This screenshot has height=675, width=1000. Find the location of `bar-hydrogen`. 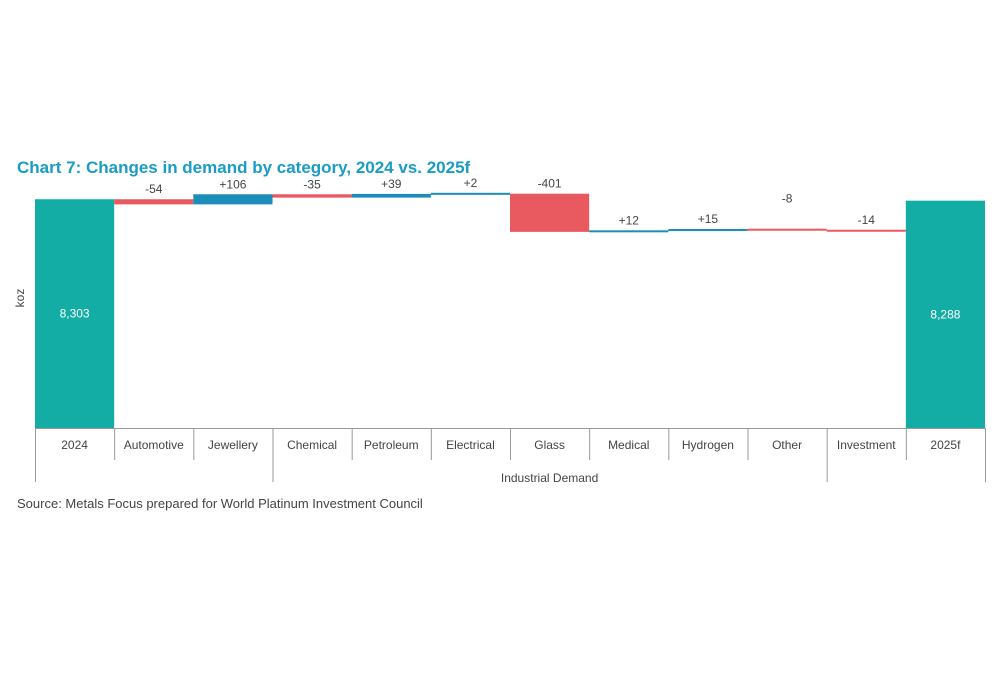

bar-hydrogen is located at coordinates (708, 230).